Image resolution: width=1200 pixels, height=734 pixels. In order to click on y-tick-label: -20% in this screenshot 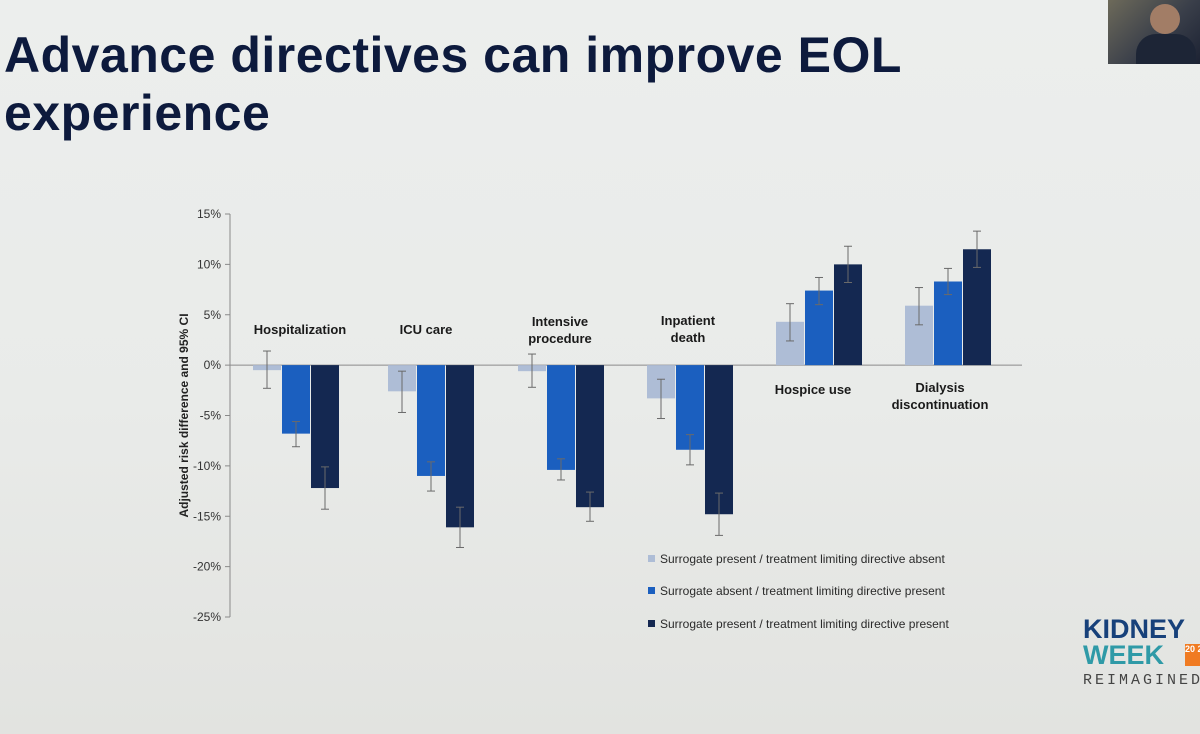, I will do `click(207, 567)`.